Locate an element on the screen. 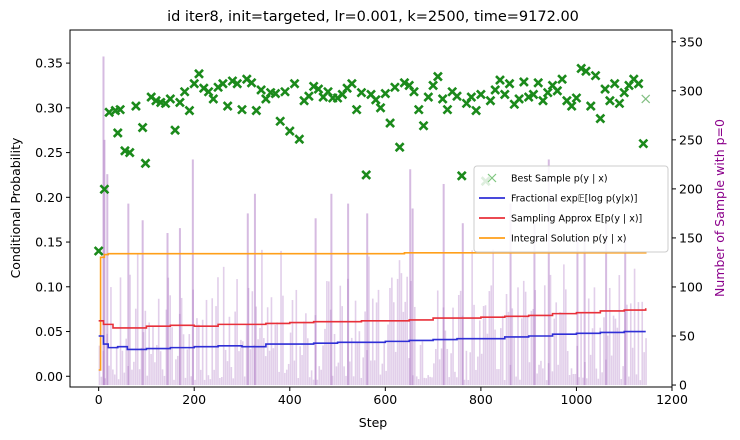 This screenshot has width=740, height=440. y2-tick-label: 100 is located at coordinates (691, 286).